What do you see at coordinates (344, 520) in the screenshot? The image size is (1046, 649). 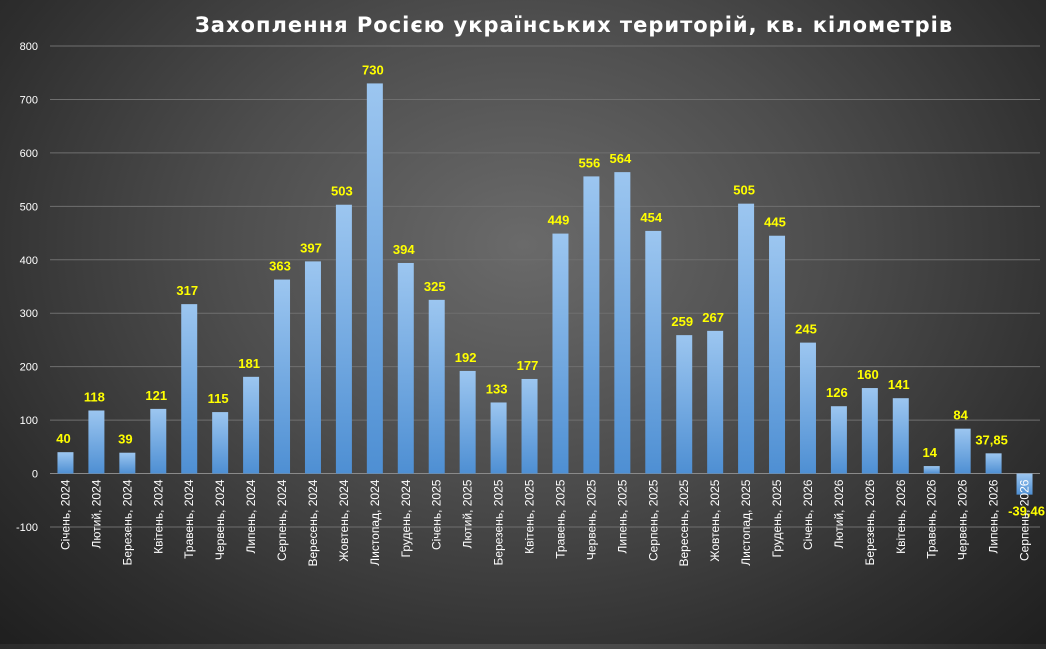 I see `x-tick-label: Жовтень, 2024` at bounding box center [344, 520].